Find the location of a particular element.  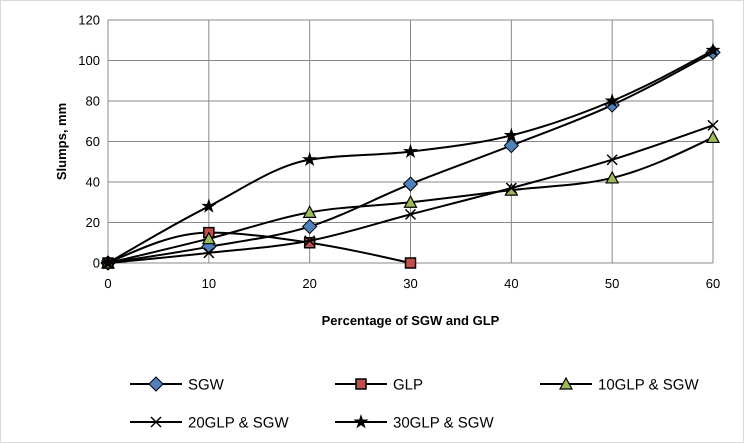

legend-label: 10GLP & SGW is located at coordinates (649, 385).